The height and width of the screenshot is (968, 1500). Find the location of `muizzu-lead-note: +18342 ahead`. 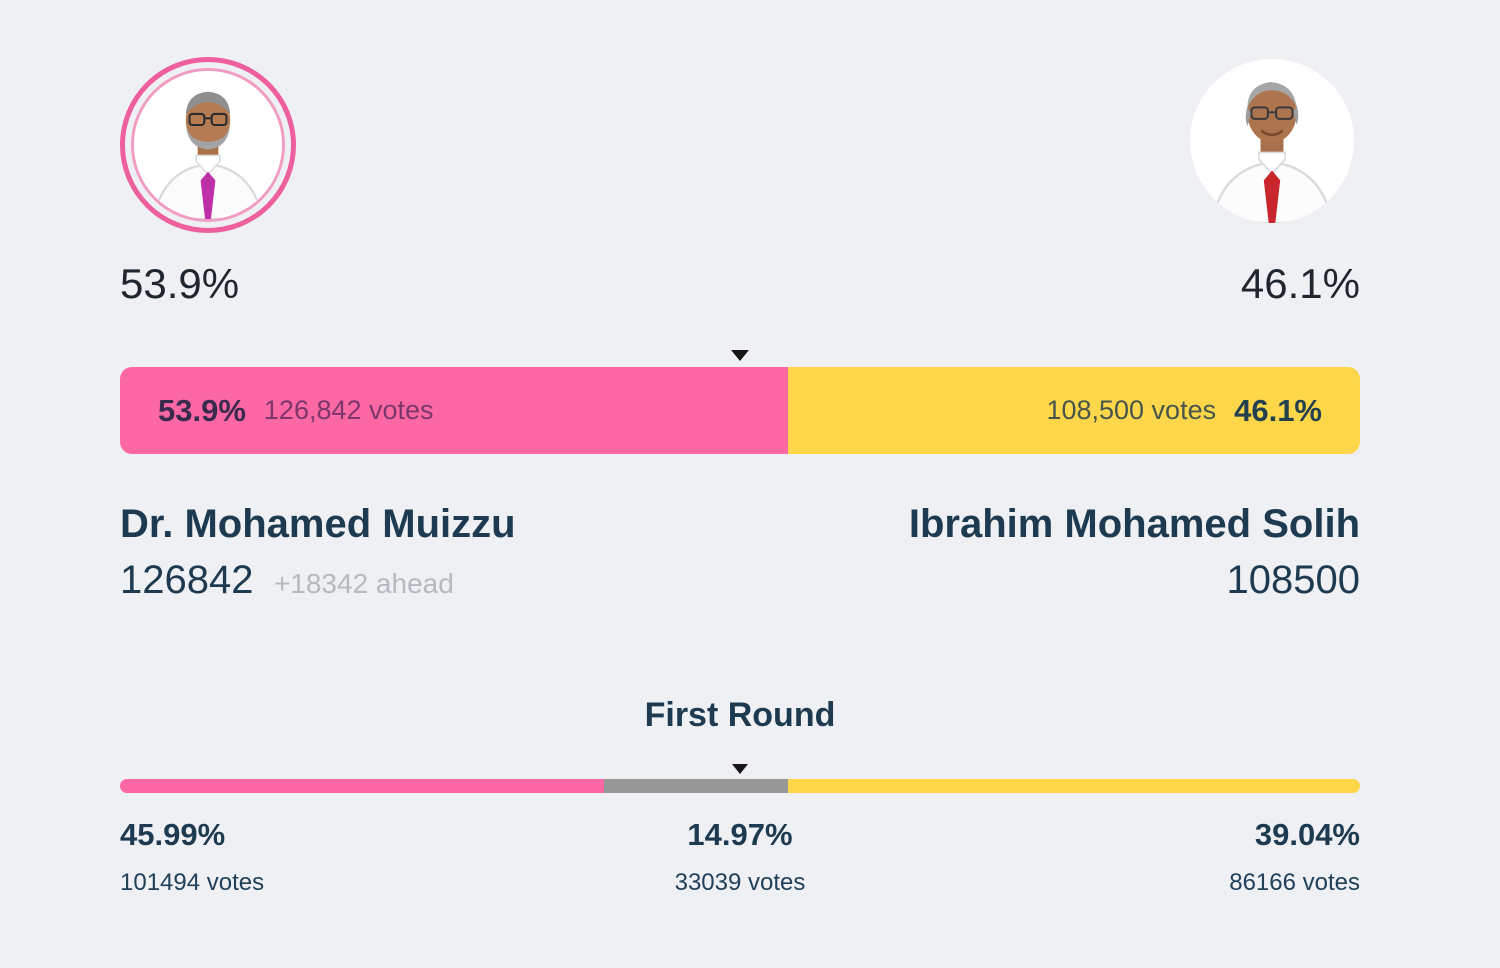

muizzu-lead-note: +18342 ahead is located at coordinates (363, 584).